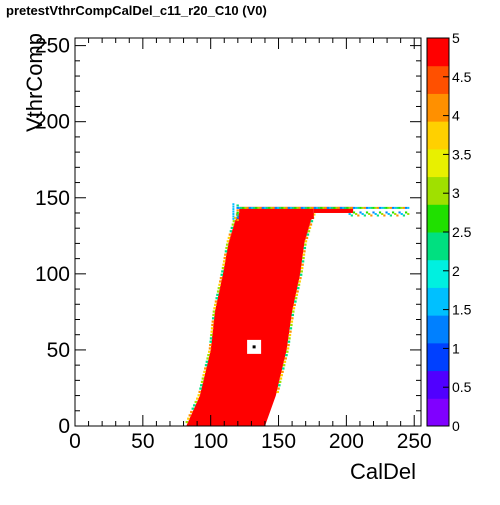 Image resolution: width=500 pixels, height=505 pixels. I want to click on colorbar-tick-label: 5, so click(456, 38).